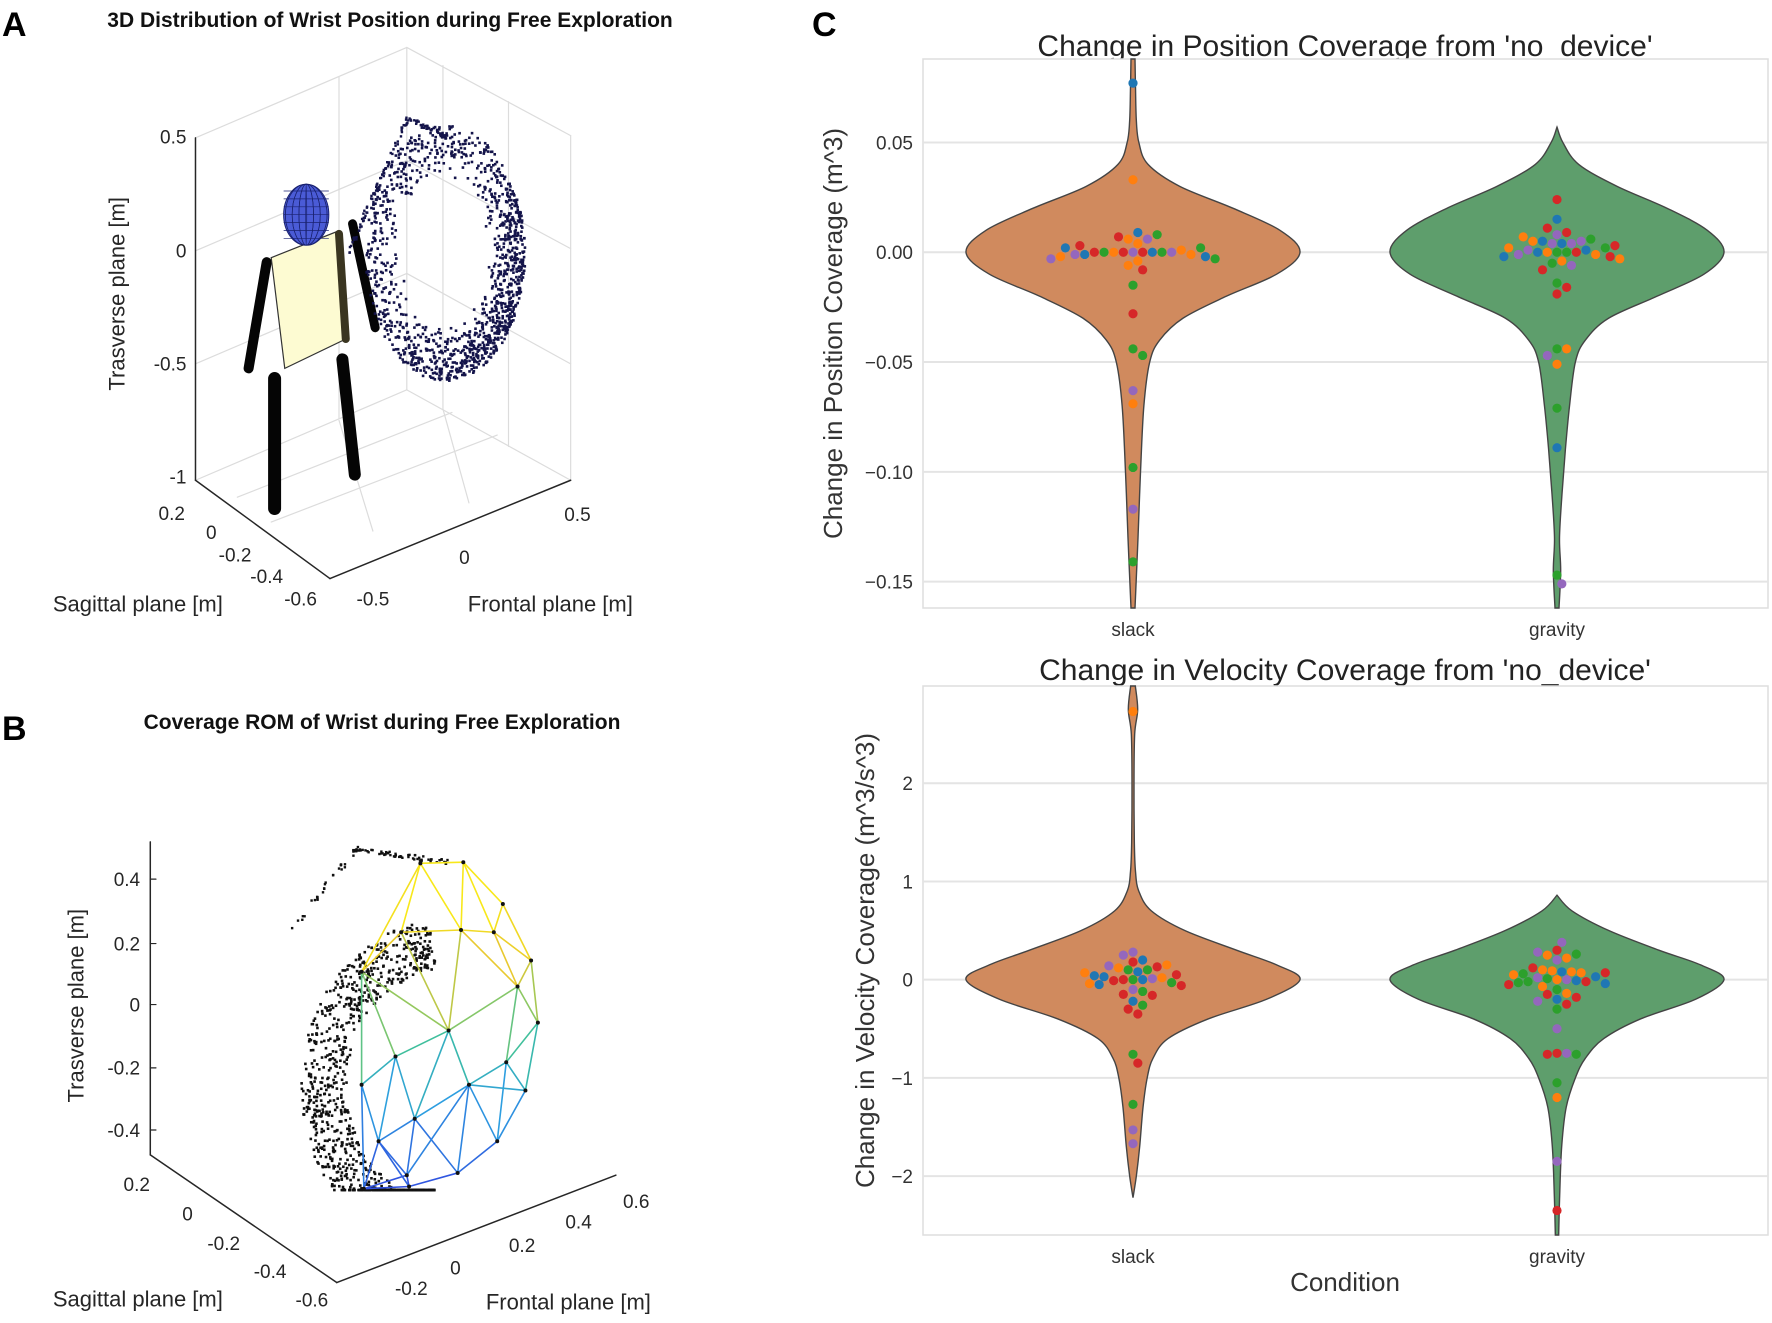 The image size is (1772, 1323). Describe the element at coordinates (1133, 333) in the screenshot. I see `violin-slack` at that location.